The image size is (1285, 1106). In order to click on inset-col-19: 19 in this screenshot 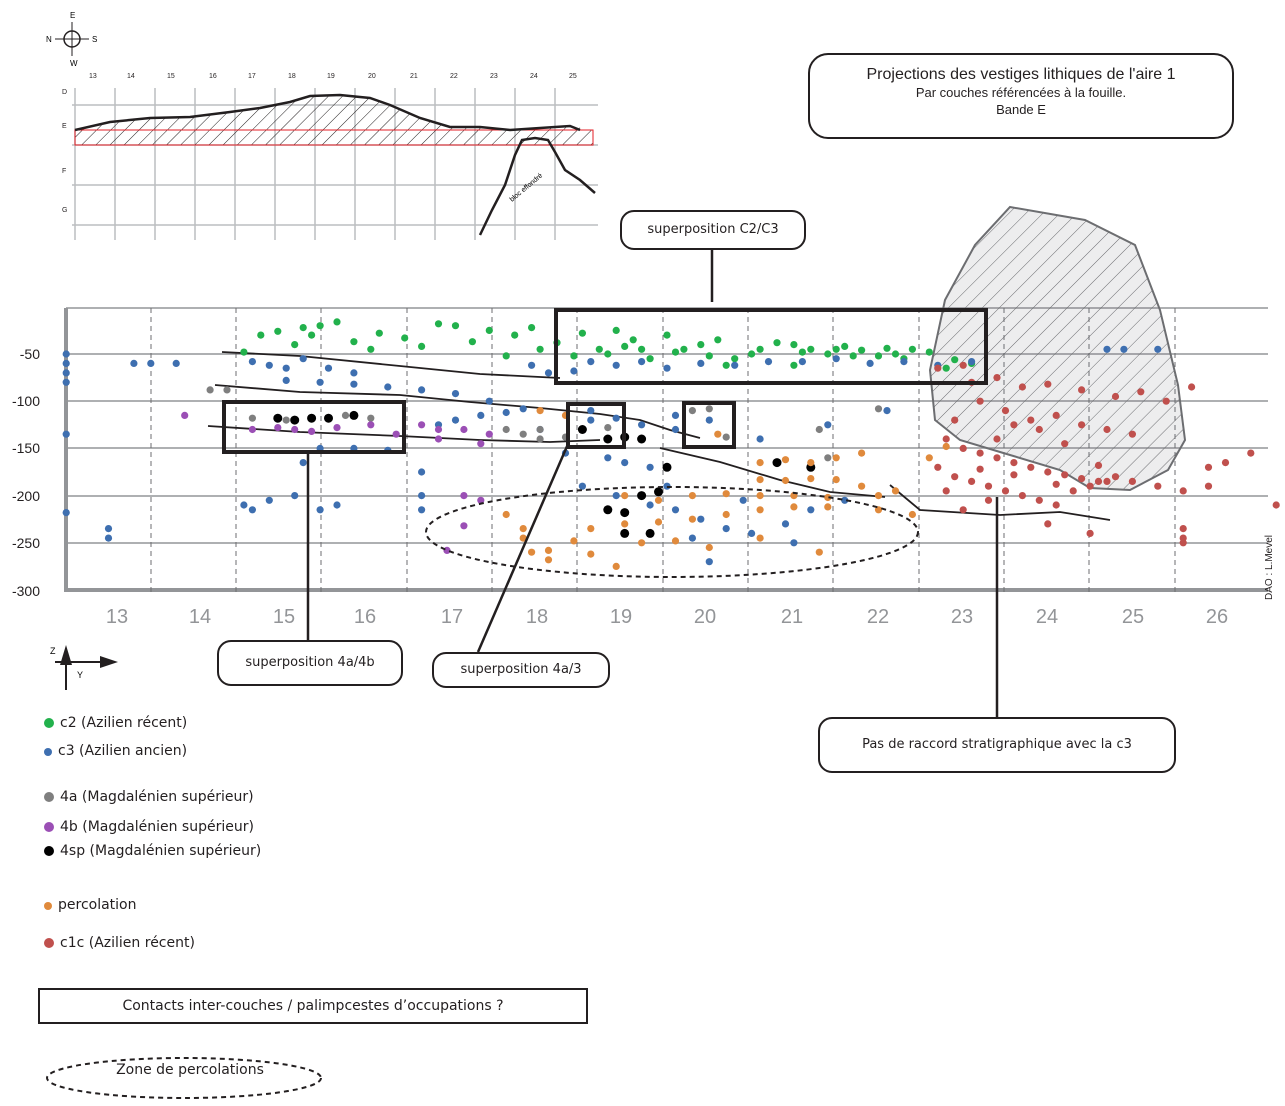, I will do `click(331, 76)`.